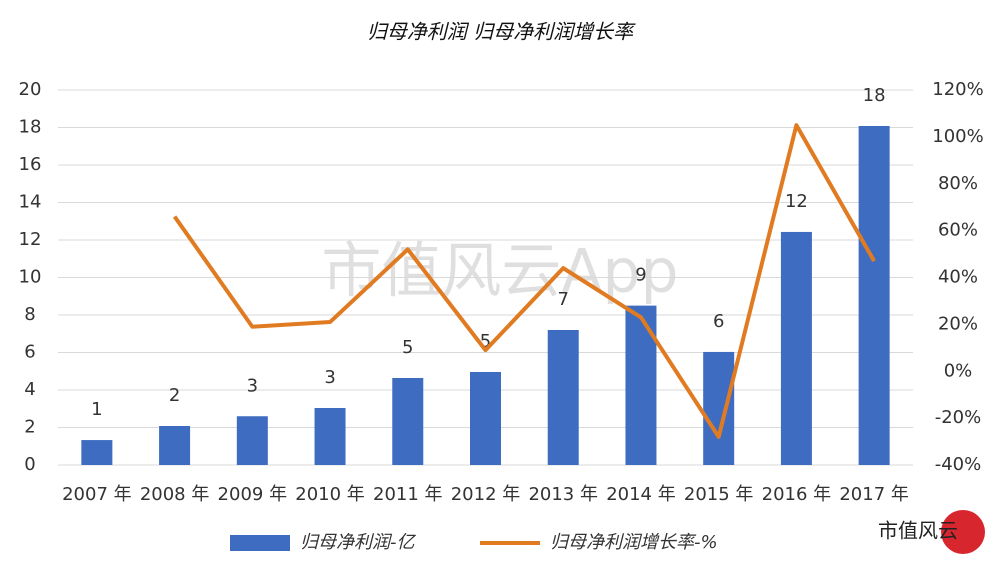  Describe the element at coordinates (175, 494) in the screenshot. I see `x-tick-label: 2008 年` at that location.